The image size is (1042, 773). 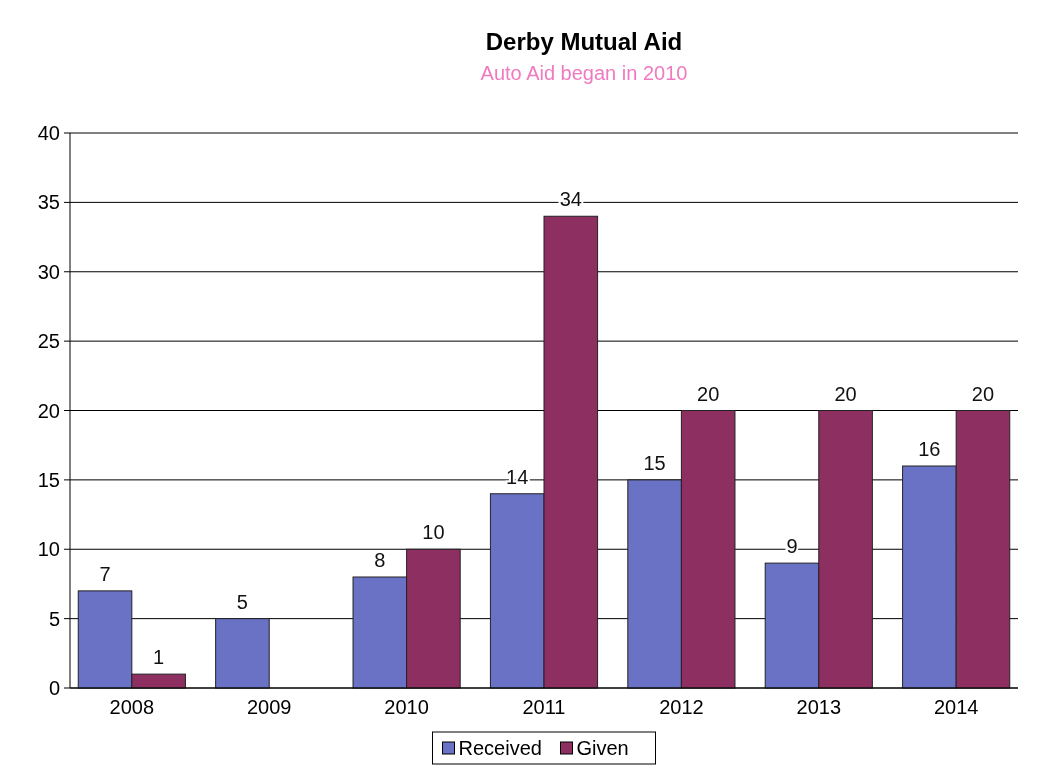 What do you see at coordinates (132, 707) in the screenshot?
I see `x-tick-label: 2008` at bounding box center [132, 707].